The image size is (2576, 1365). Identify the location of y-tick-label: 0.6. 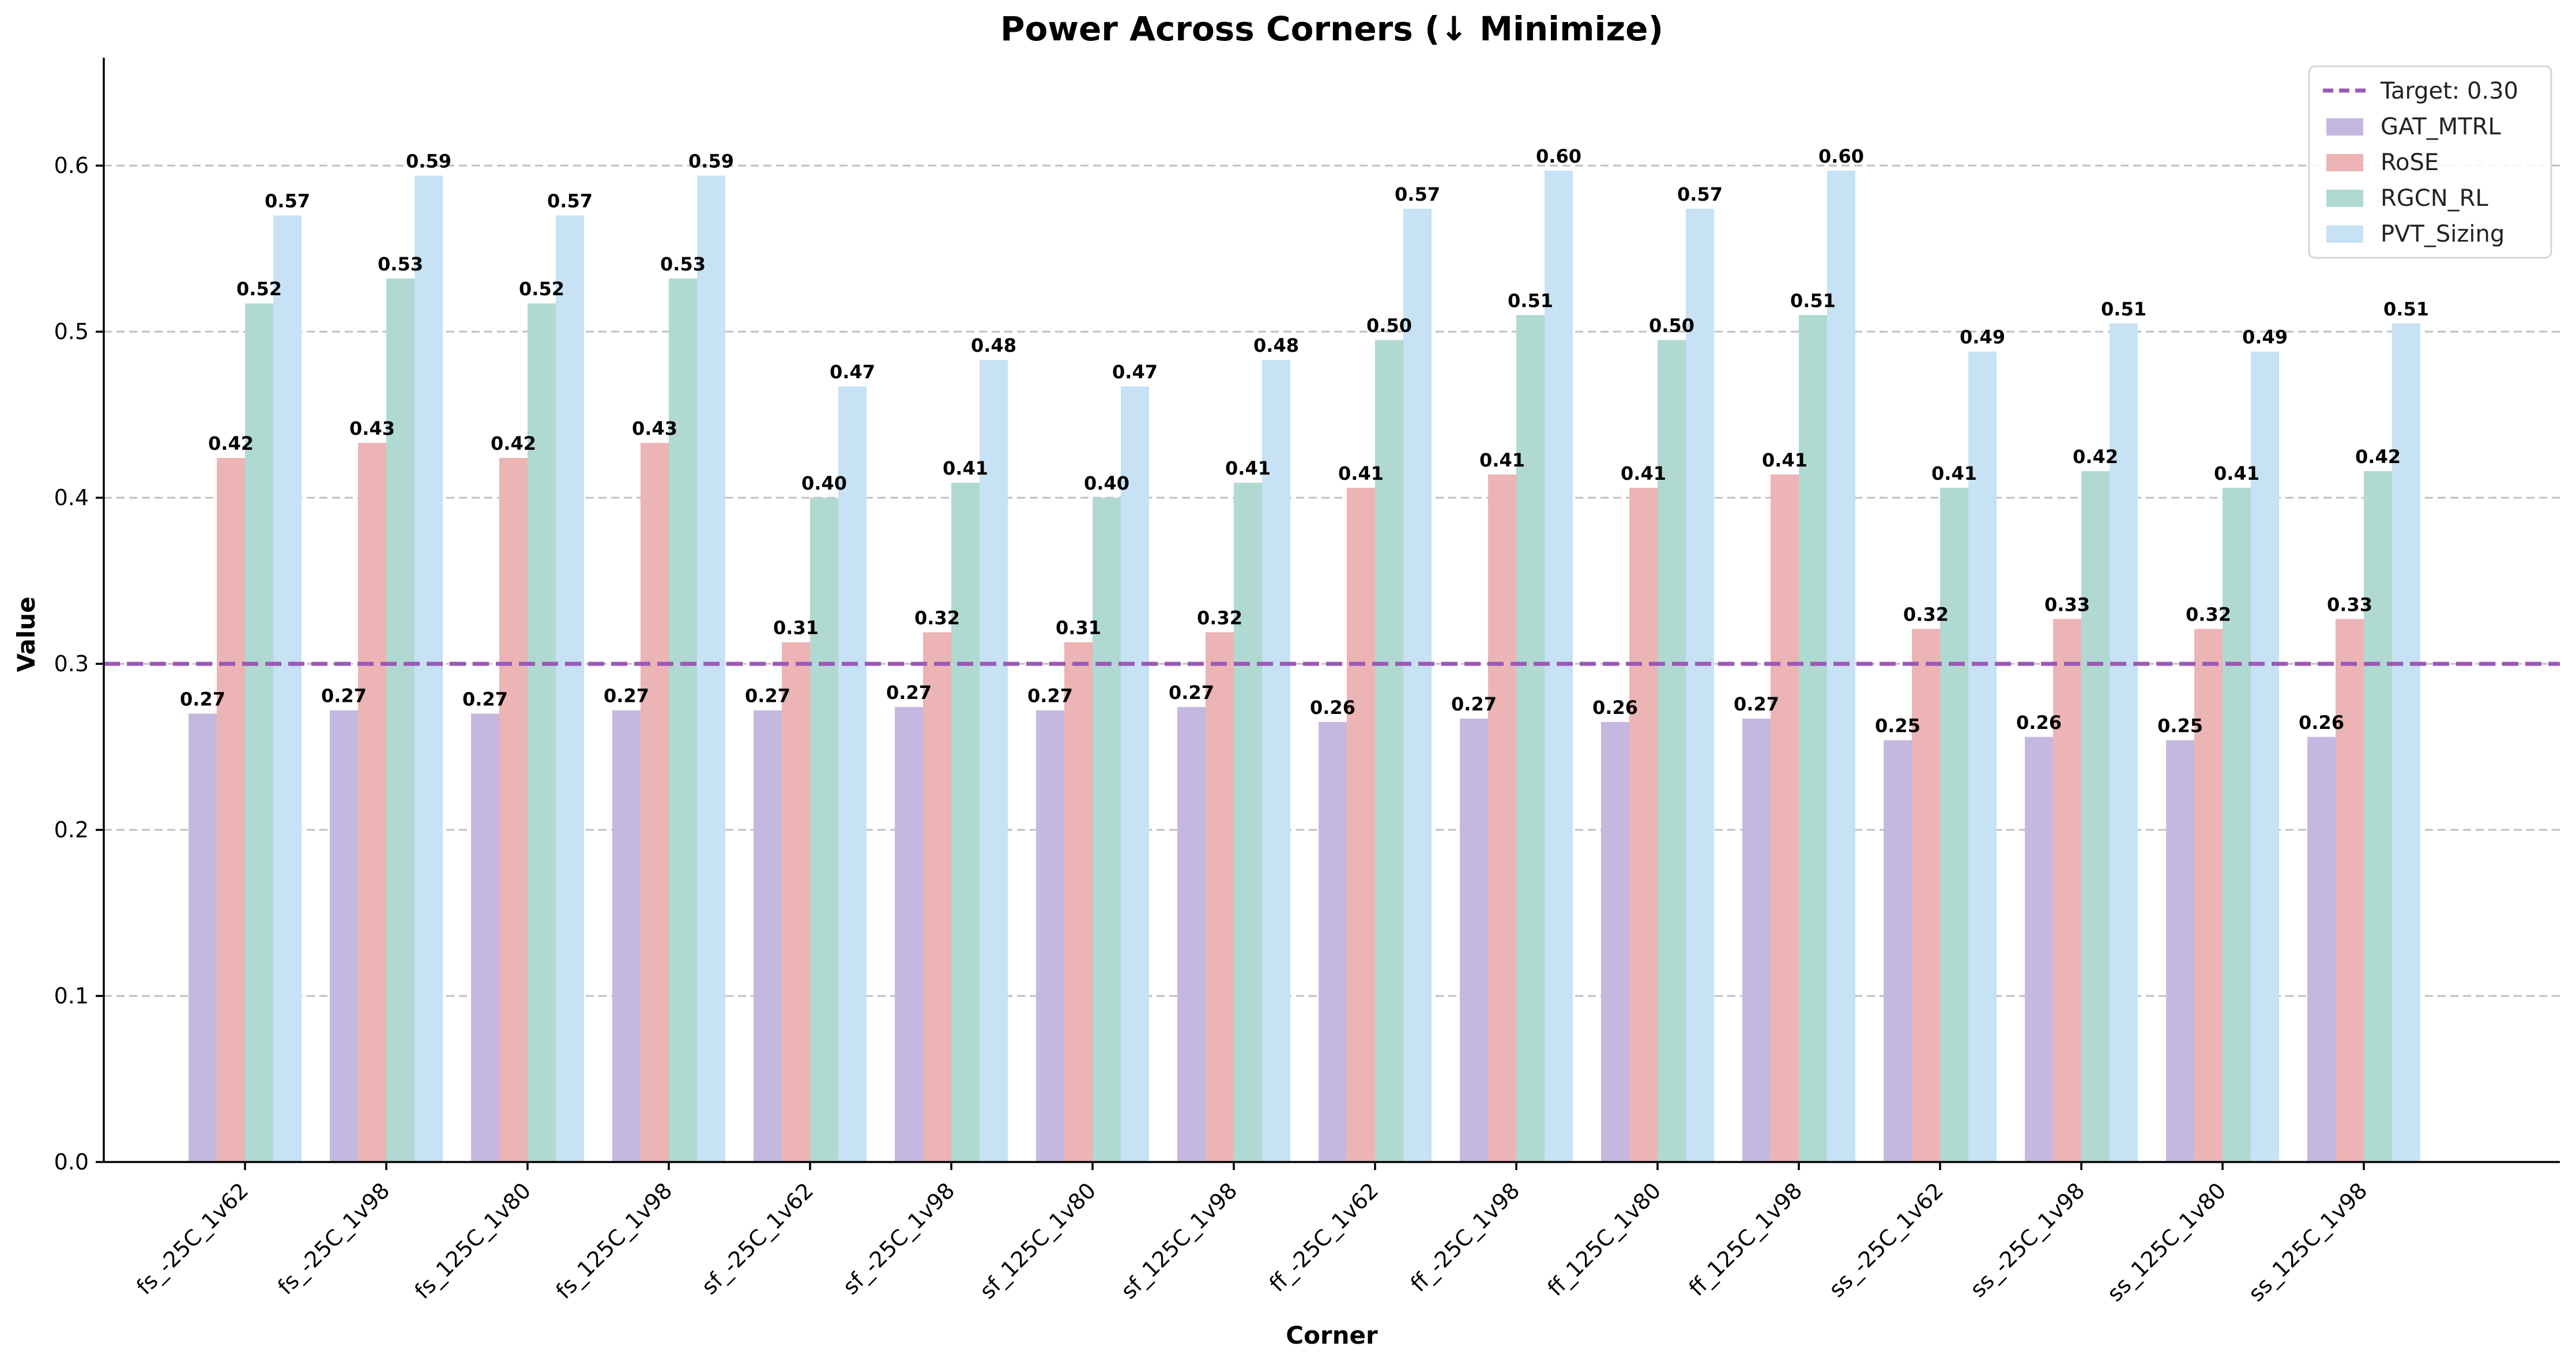
(71, 165).